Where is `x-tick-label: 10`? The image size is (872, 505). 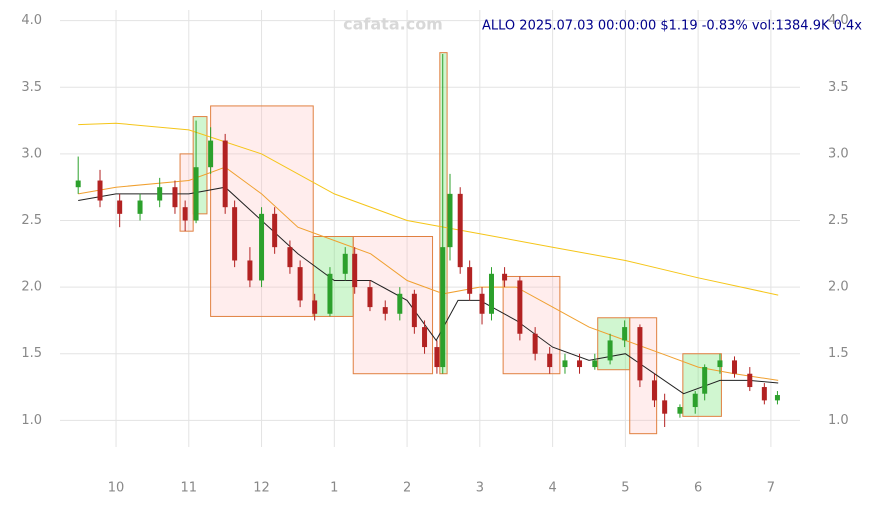 x-tick-label: 10 is located at coordinates (116, 488).